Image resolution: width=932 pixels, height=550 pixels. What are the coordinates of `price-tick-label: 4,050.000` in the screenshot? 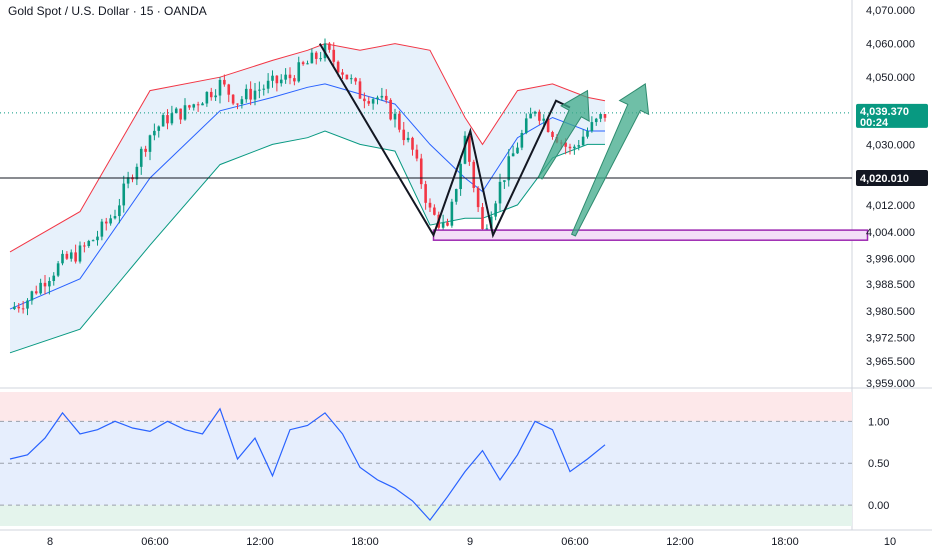 It's located at (890, 78).